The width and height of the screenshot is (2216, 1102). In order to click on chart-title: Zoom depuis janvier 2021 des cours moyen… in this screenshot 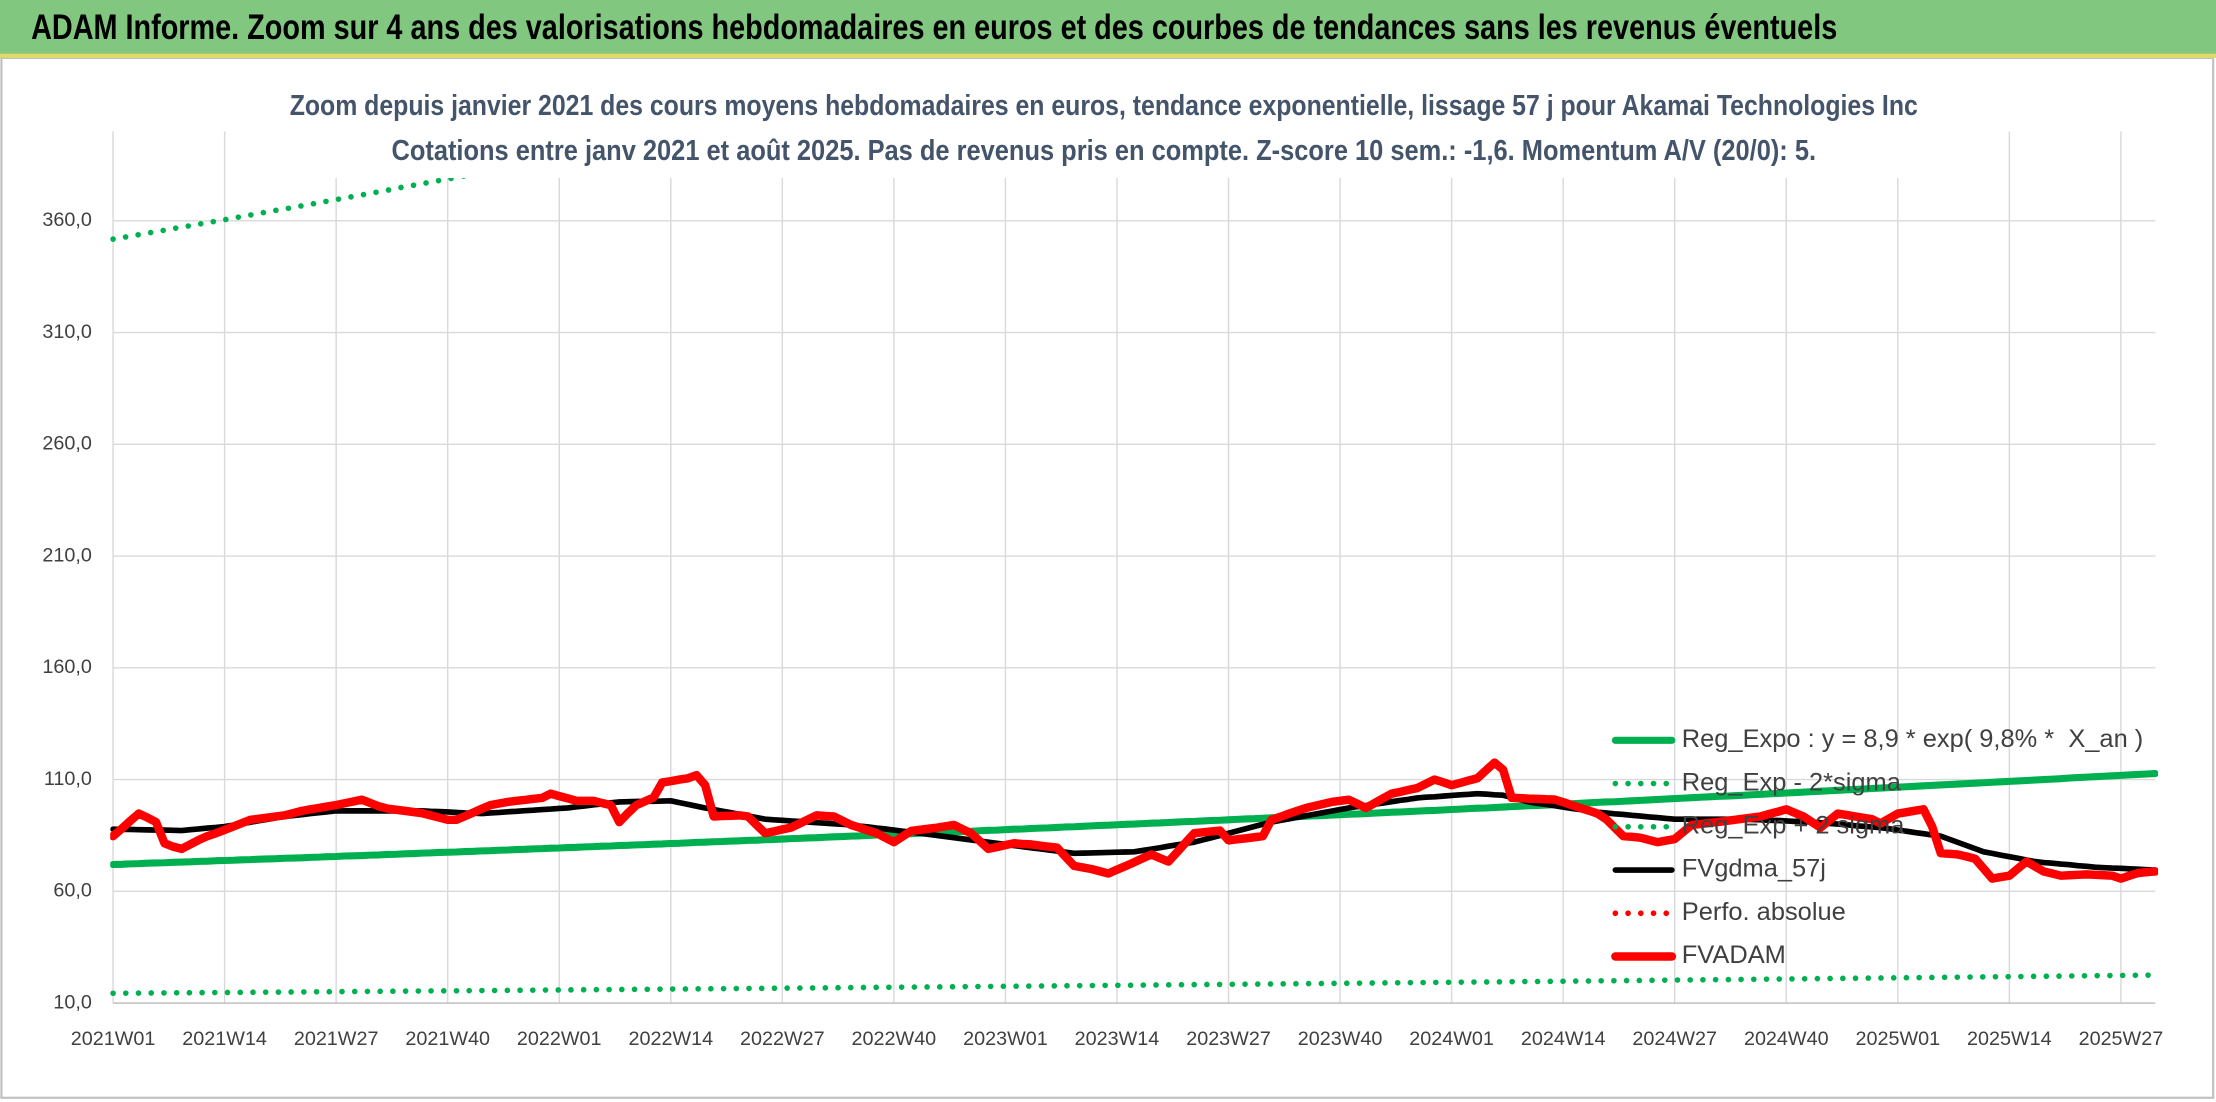, I will do `click(1104, 105)`.